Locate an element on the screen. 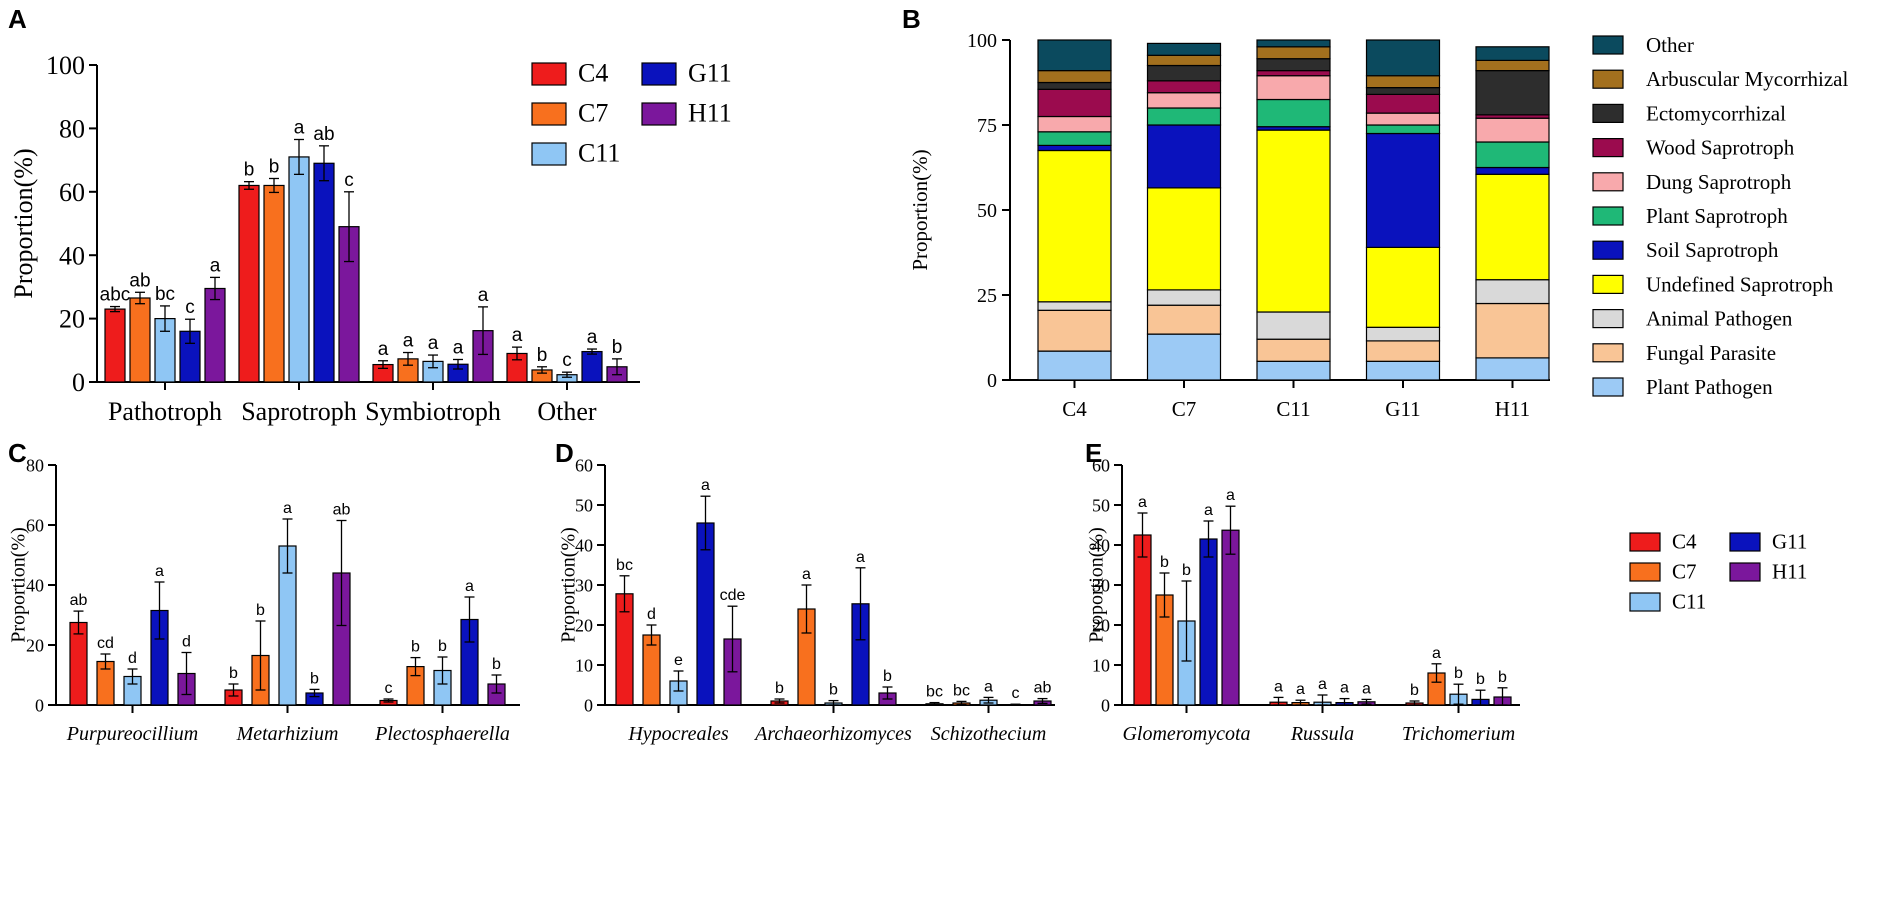 The width and height of the screenshot is (1902, 903). y-tick-label: 25 is located at coordinates (987, 296).